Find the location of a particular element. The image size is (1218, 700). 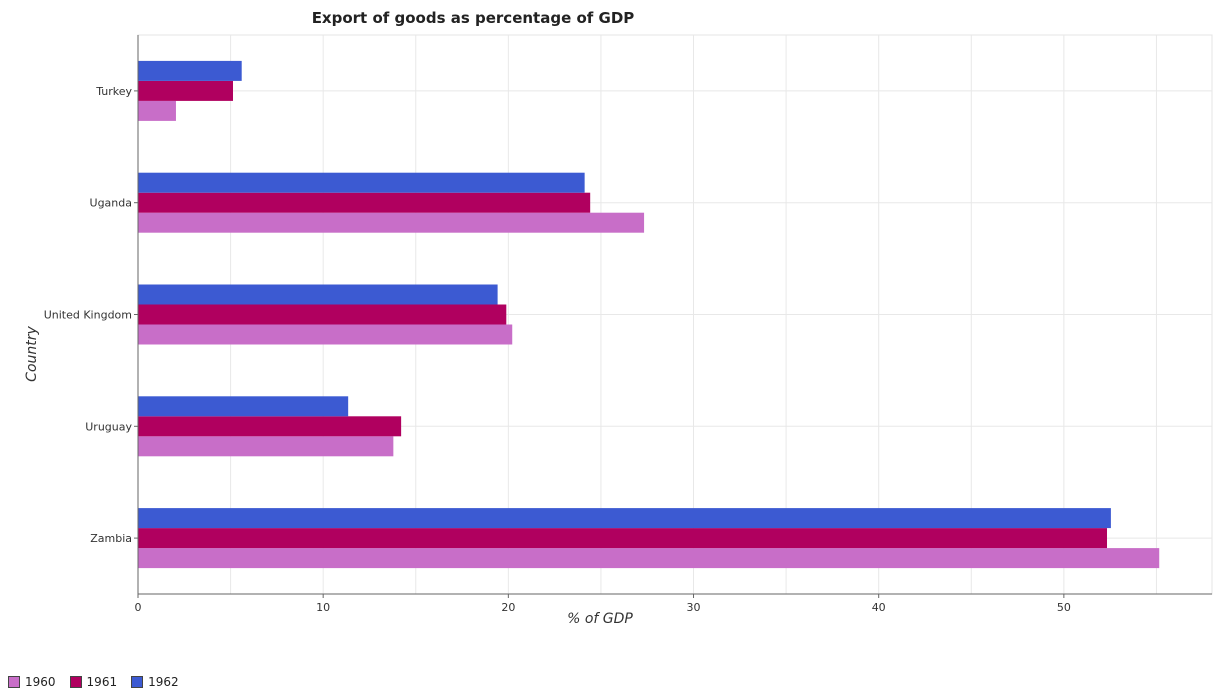

legend-item-1960: 1960 is located at coordinates (32, 682).